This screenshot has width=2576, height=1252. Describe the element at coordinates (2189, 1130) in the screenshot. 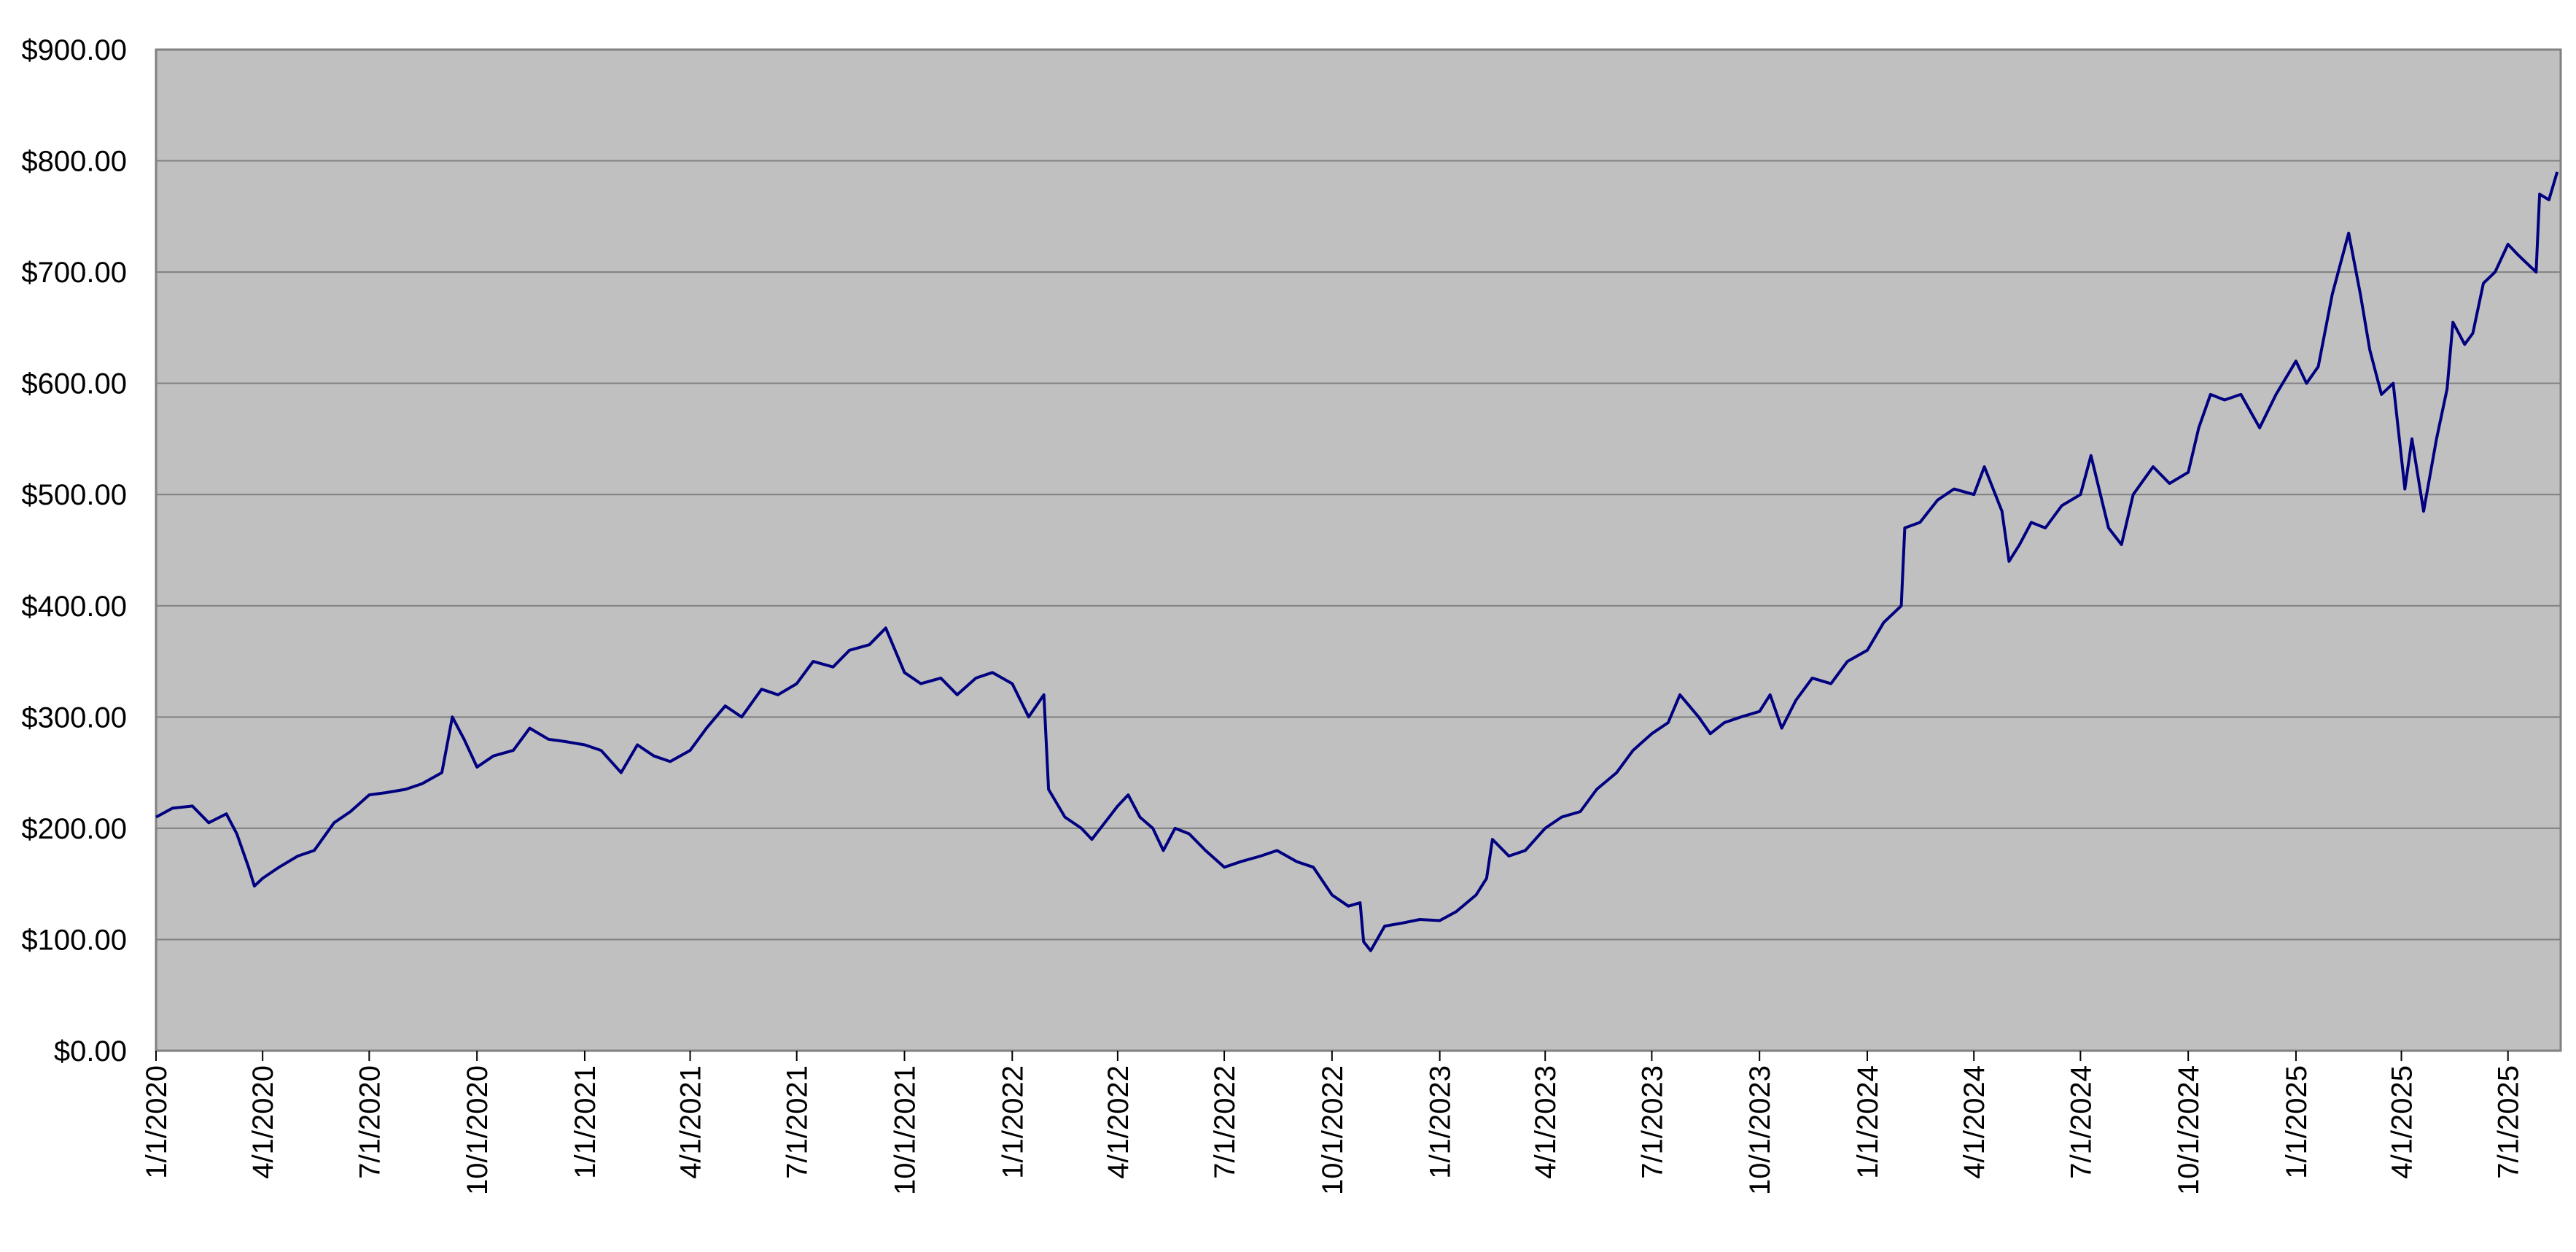

I see `x-tick-label: 10/1/2024` at that location.